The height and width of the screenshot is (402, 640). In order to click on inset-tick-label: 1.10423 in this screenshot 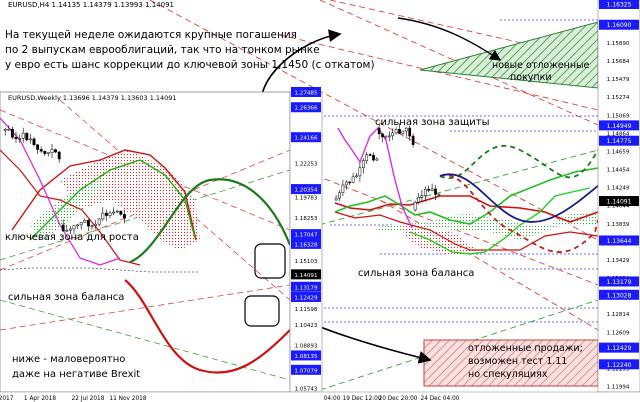, I will do `click(306, 326)`.